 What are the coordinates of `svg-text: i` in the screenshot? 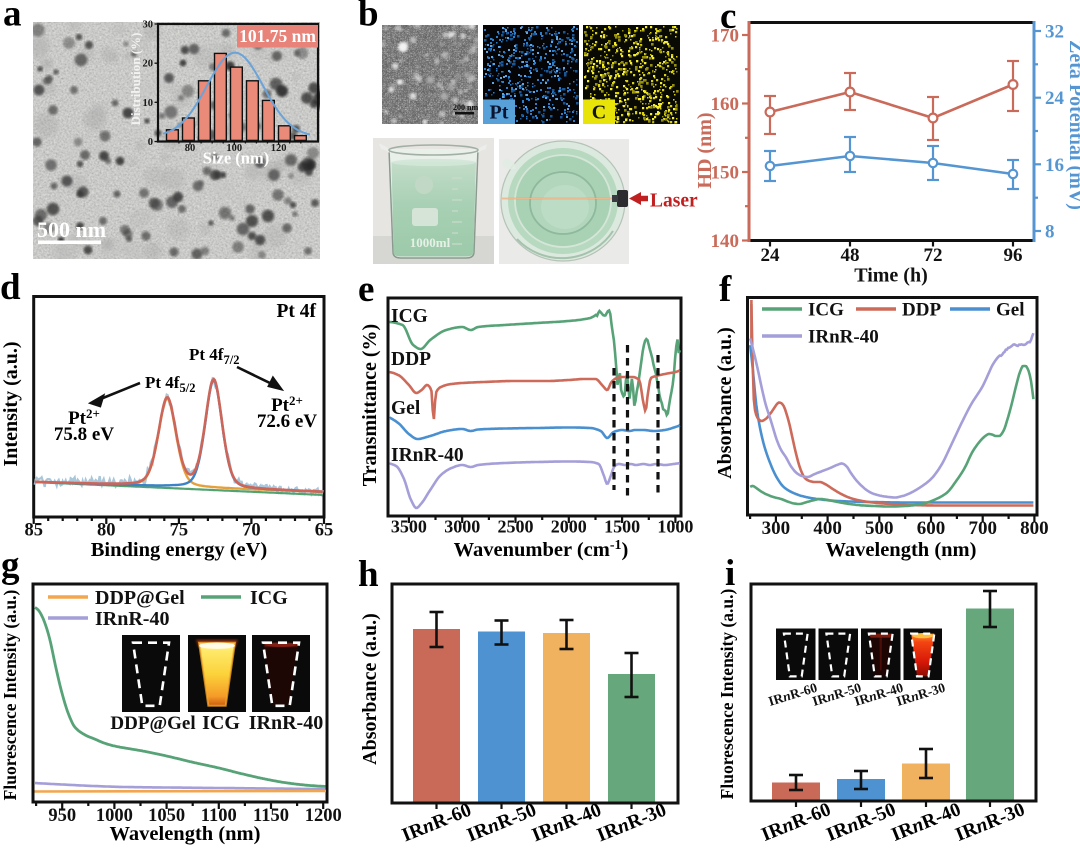 It's located at (730, 573).